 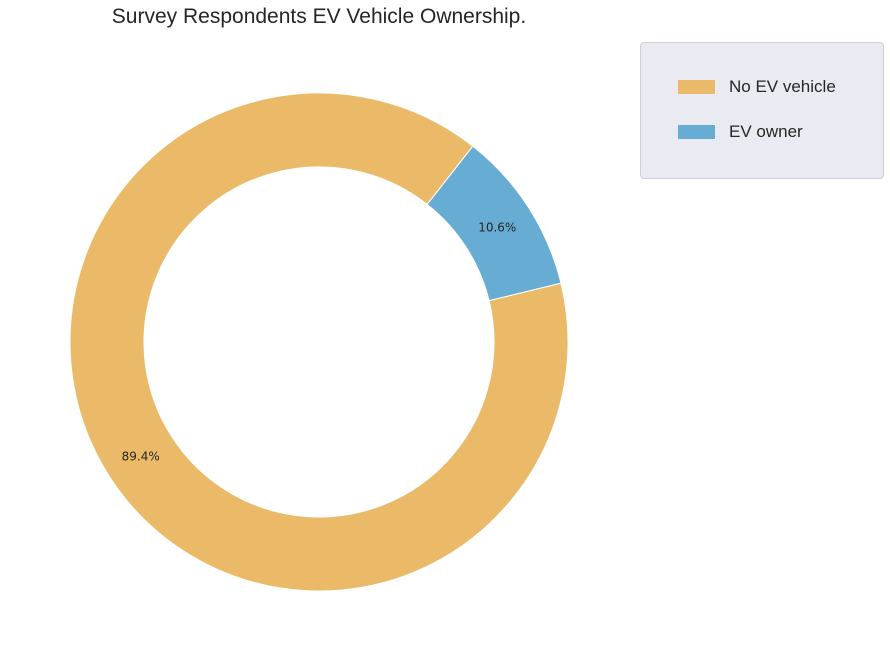 What do you see at coordinates (766, 131) in the screenshot?
I see `legend-label: EV owner` at bounding box center [766, 131].